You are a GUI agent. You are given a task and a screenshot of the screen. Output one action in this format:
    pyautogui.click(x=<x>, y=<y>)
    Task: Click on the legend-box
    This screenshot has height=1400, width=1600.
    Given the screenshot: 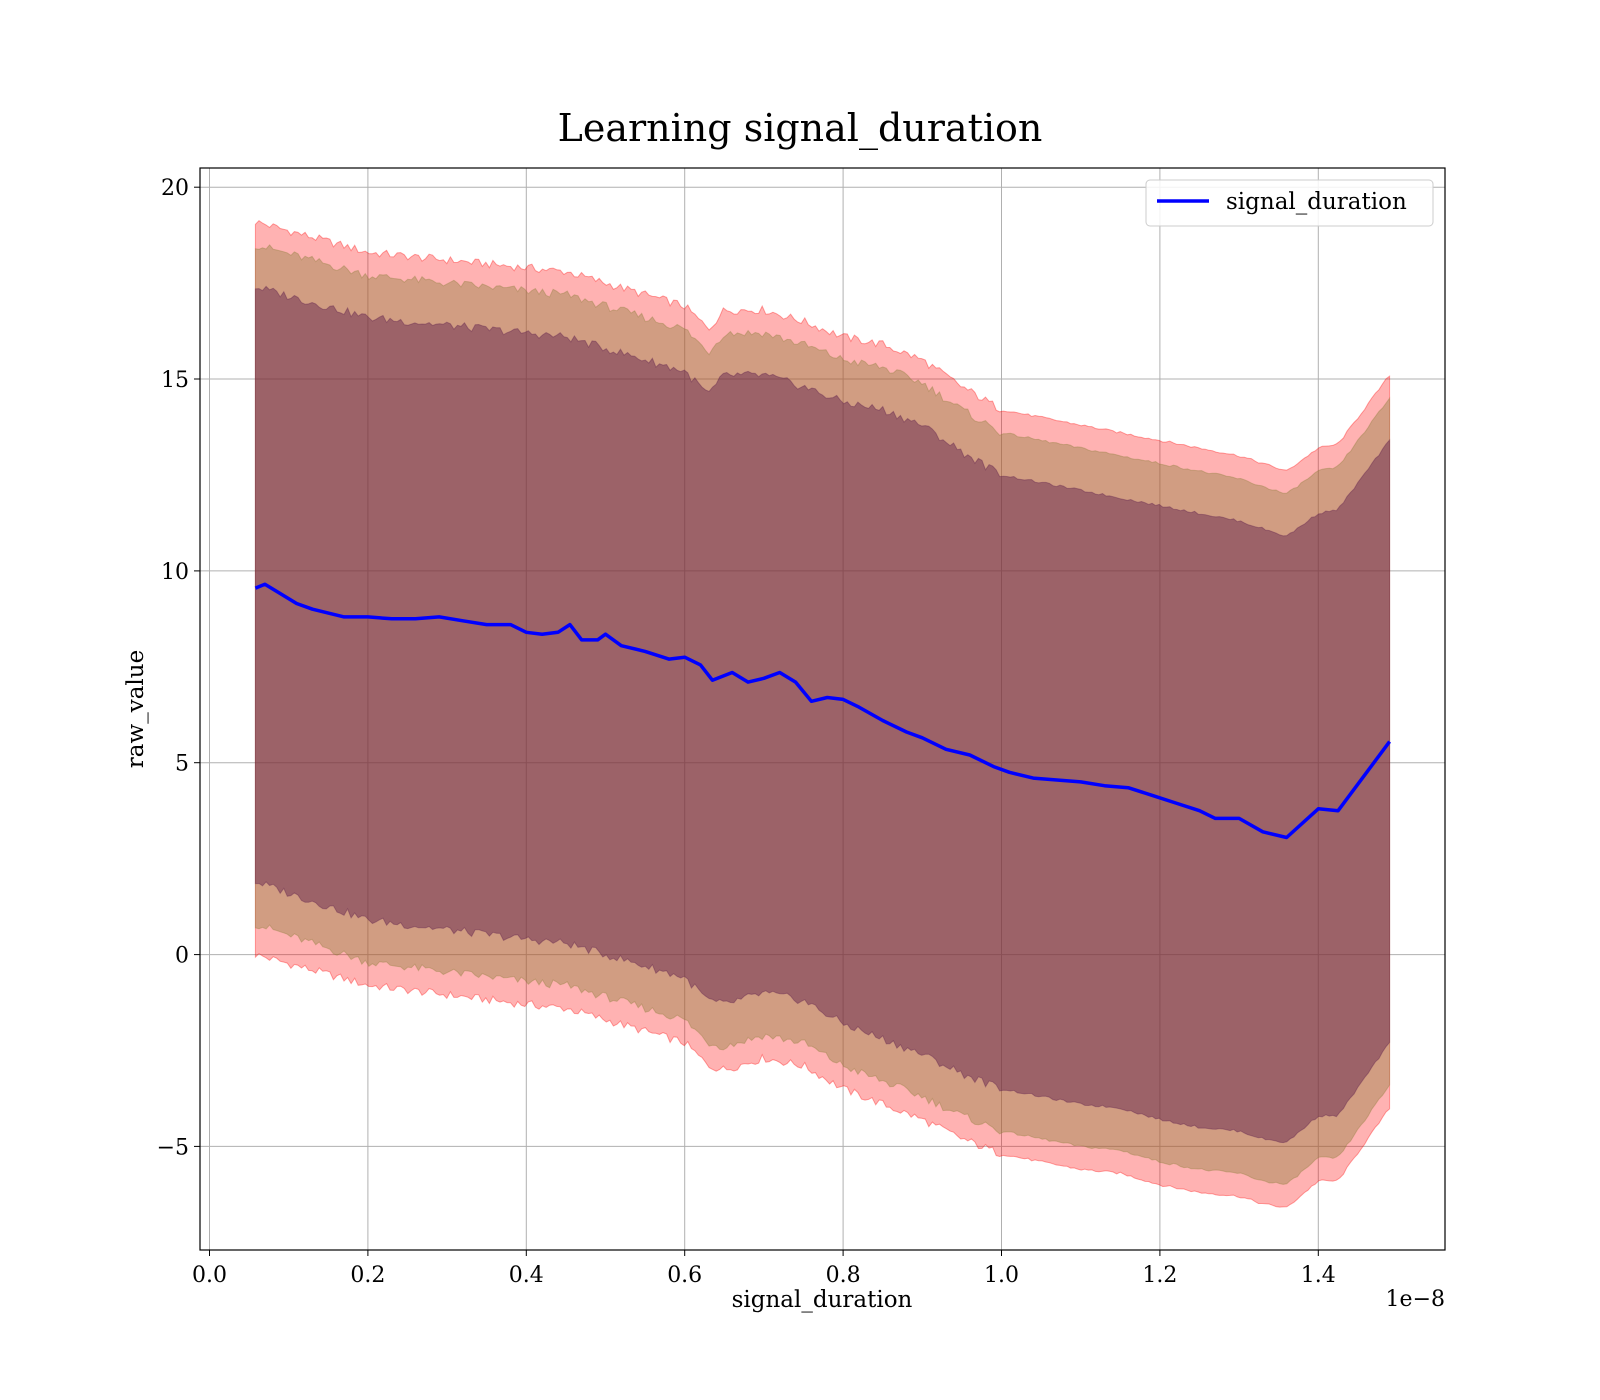 What is the action you would take?
    pyautogui.click(x=1289, y=203)
    